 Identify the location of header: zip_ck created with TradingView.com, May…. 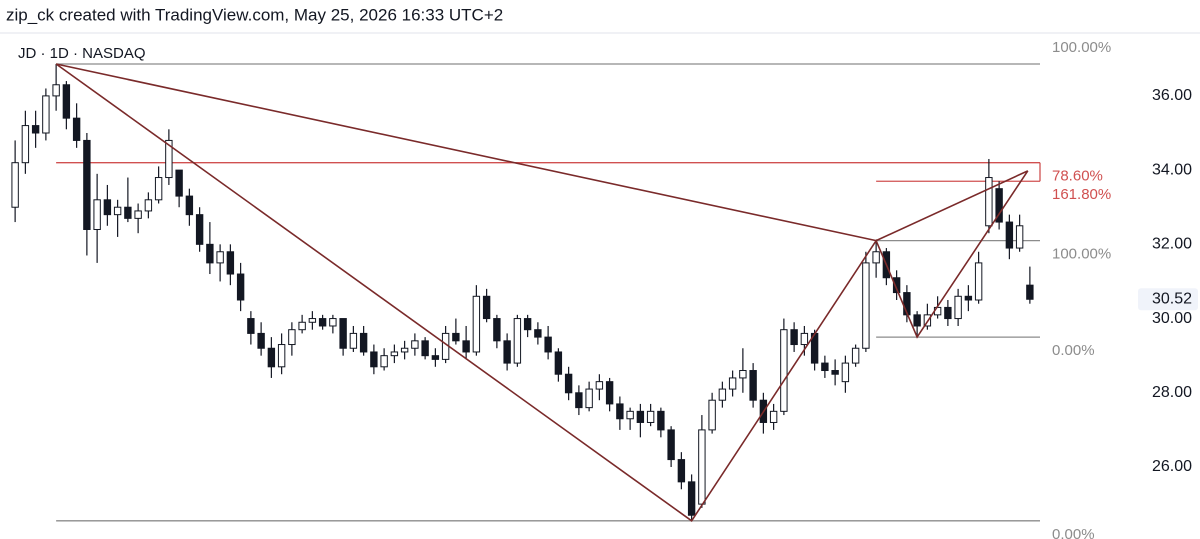
(254, 14).